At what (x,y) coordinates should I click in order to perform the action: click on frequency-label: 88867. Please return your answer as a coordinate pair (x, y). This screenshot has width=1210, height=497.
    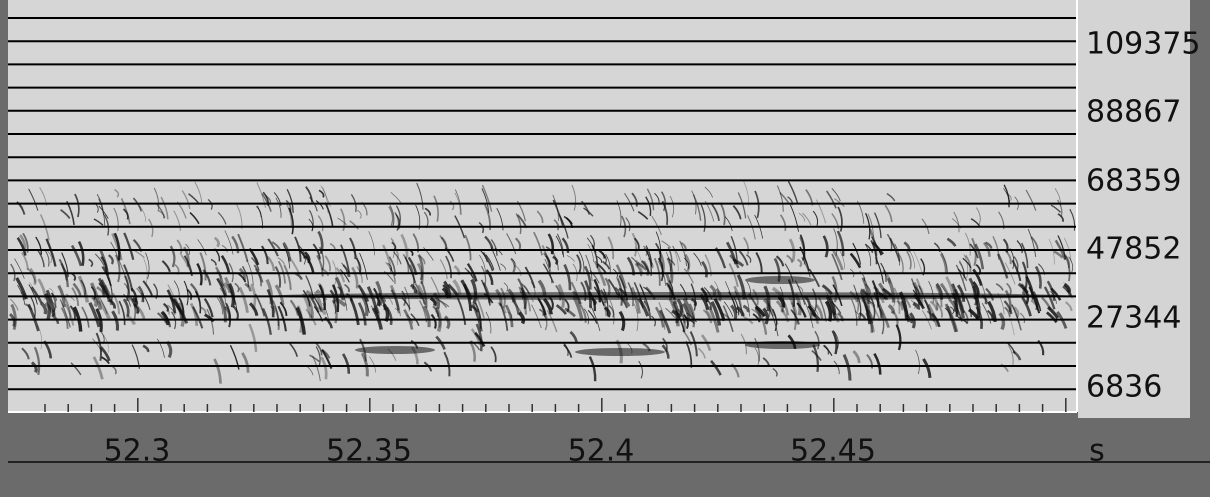
    Looking at the image, I should click on (1133, 112).